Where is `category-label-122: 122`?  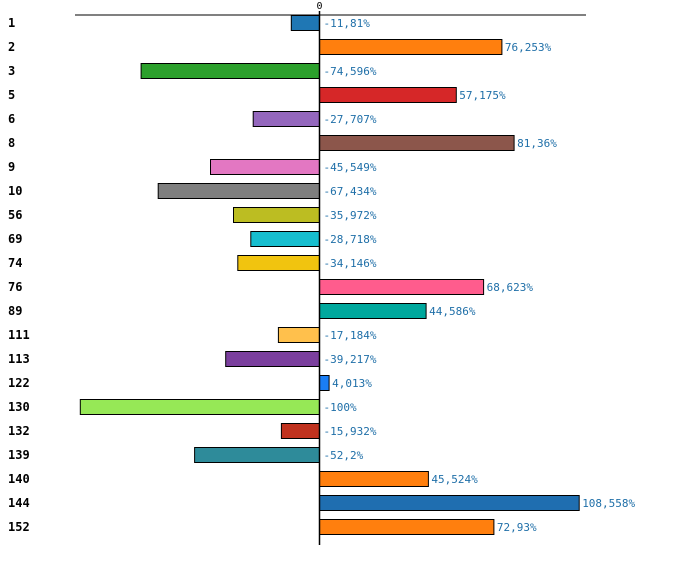
category-label-122: 122 is located at coordinates (19, 383).